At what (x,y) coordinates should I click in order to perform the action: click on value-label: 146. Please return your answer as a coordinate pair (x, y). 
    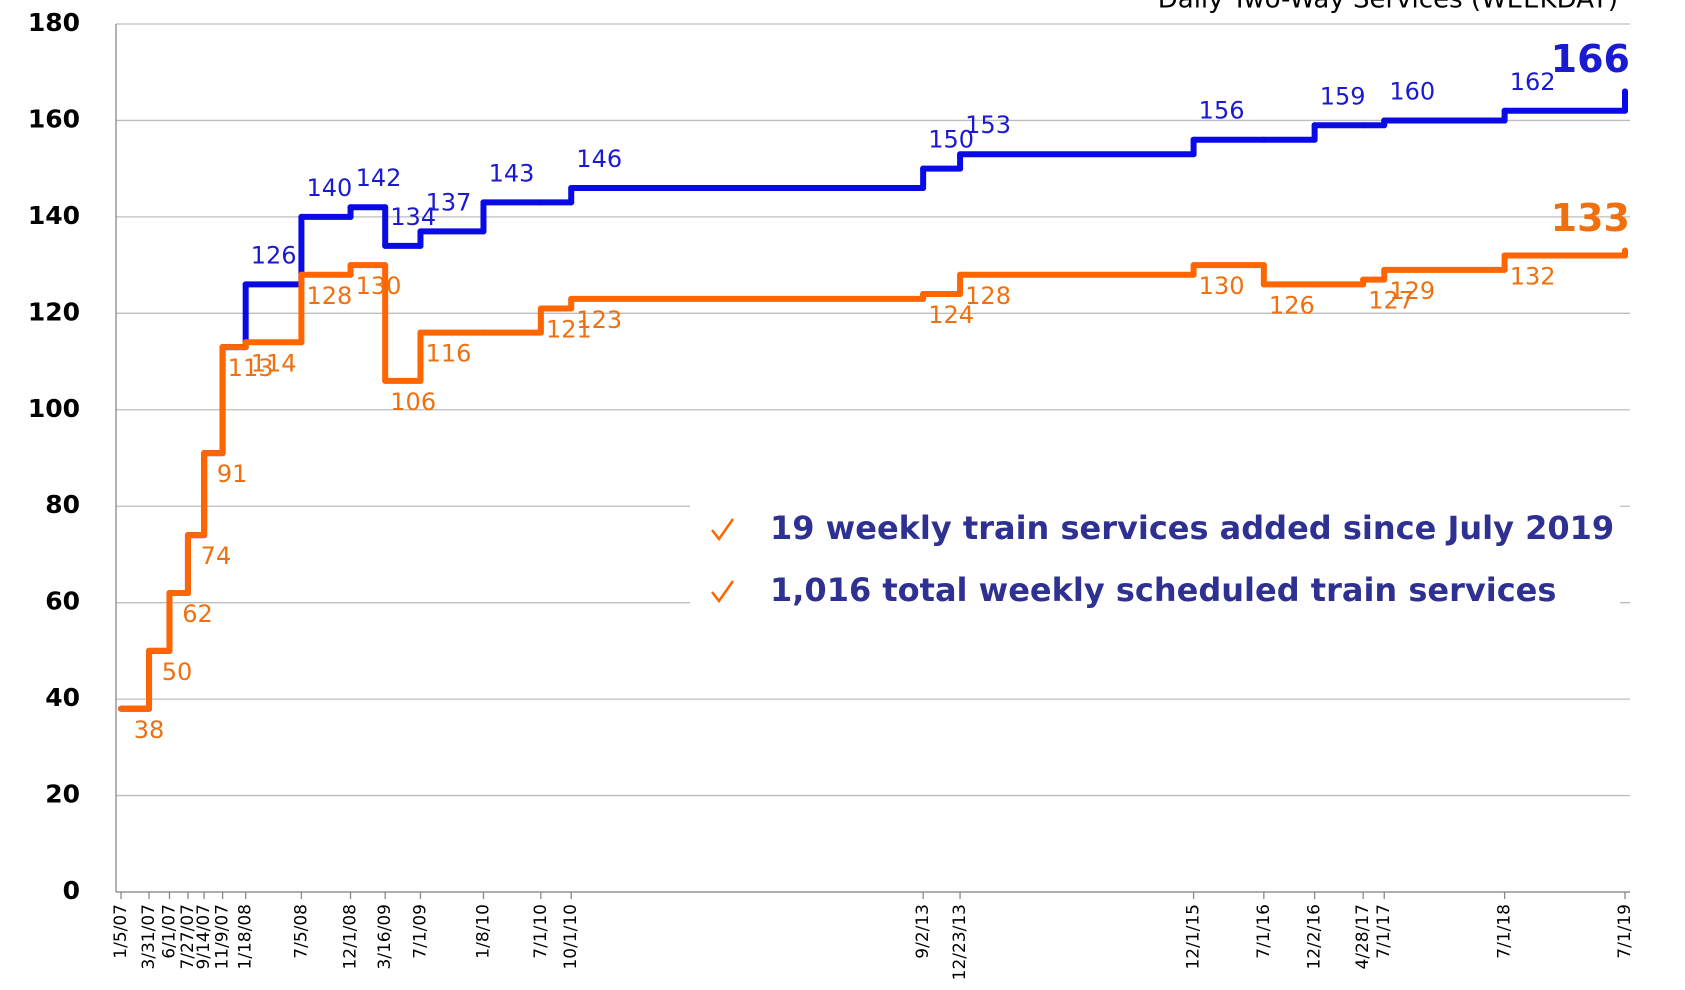
    Looking at the image, I should click on (599, 159).